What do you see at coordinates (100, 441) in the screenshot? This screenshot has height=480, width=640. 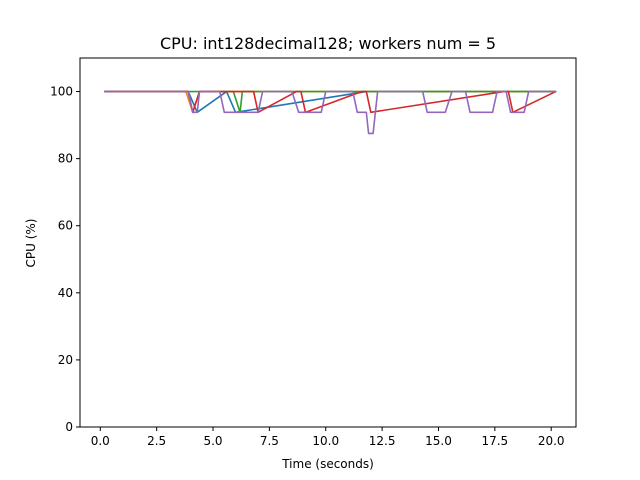 I see `x-tick-label: 0.0` at bounding box center [100, 441].